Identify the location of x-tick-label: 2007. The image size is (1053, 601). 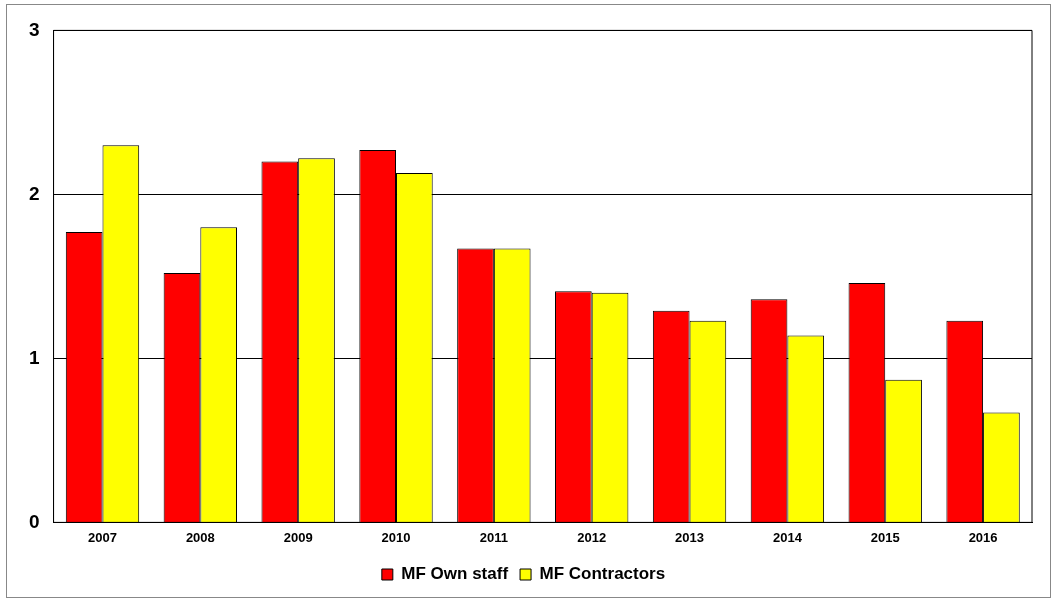
(102, 537).